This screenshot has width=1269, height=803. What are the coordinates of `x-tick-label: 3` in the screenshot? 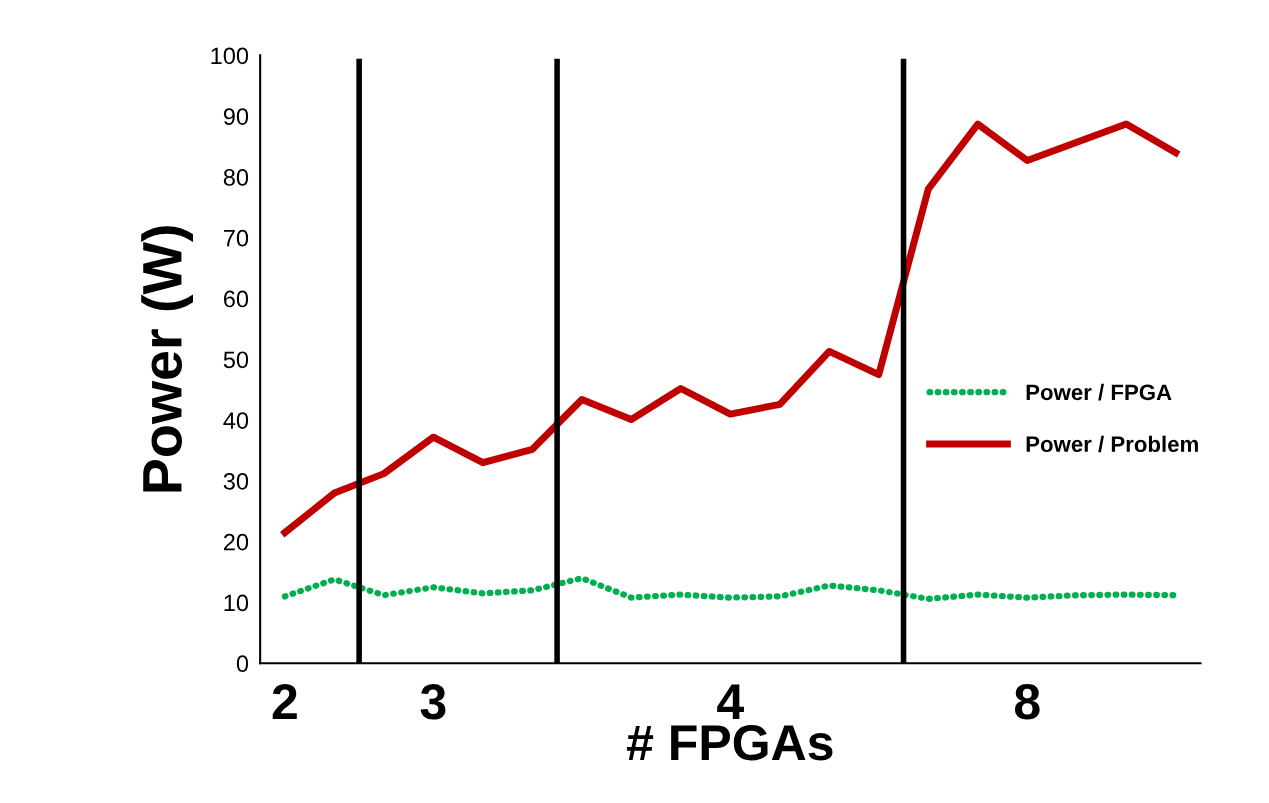 It's located at (433, 702).